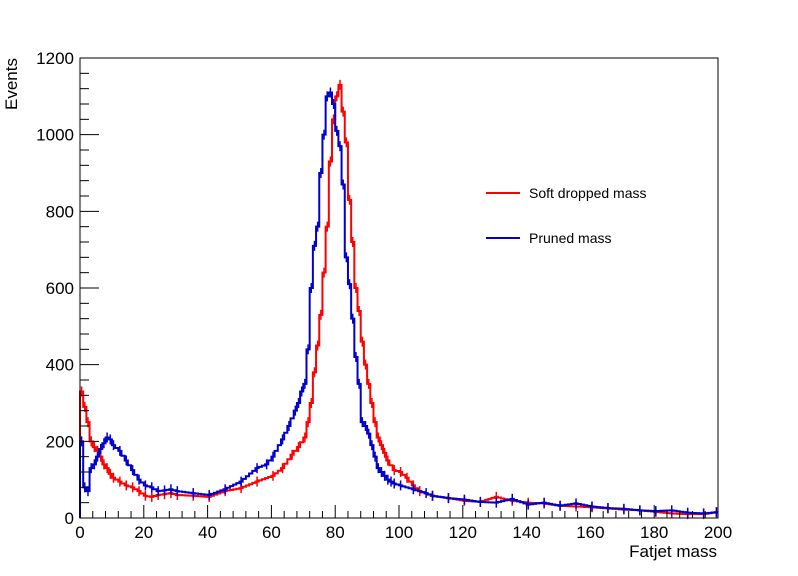 The width and height of the screenshot is (798, 576). What do you see at coordinates (55, 58) in the screenshot?
I see `y-tick-label: 1200` at bounding box center [55, 58].